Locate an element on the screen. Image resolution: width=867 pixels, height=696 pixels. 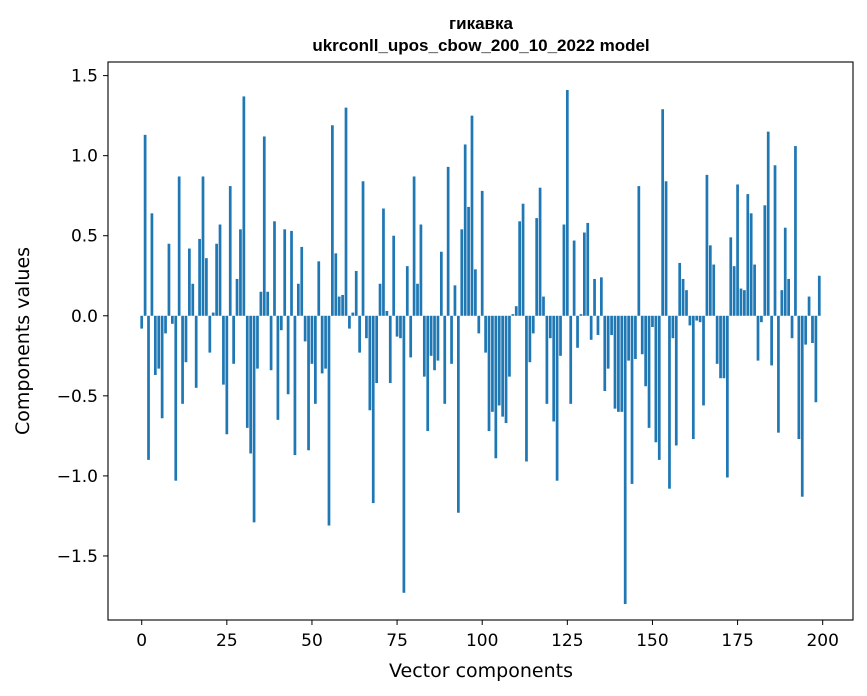
x-tick-label: 25 is located at coordinates (227, 641).